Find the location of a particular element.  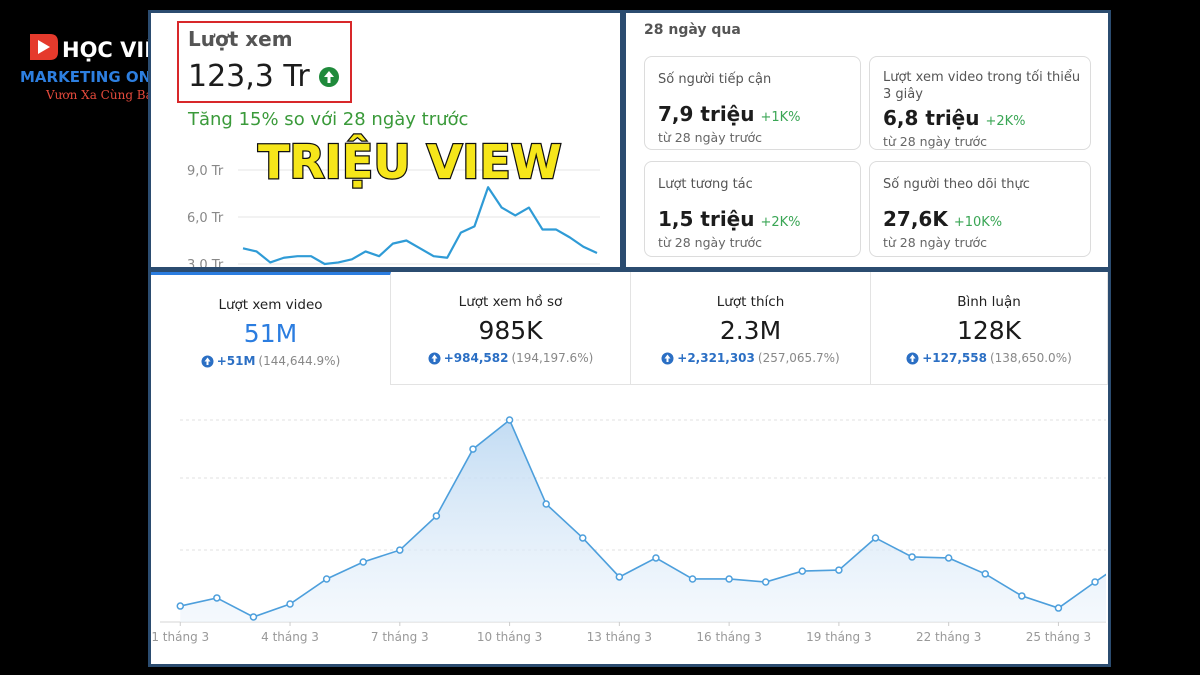

x-tick-label: 19 tháng 3 is located at coordinates (838, 637).